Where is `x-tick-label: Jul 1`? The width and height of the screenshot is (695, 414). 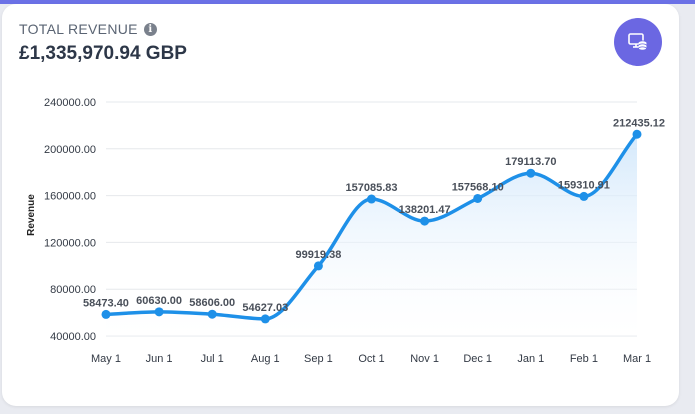 x-tick-label: Jul 1 is located at coordinates (212, 359).